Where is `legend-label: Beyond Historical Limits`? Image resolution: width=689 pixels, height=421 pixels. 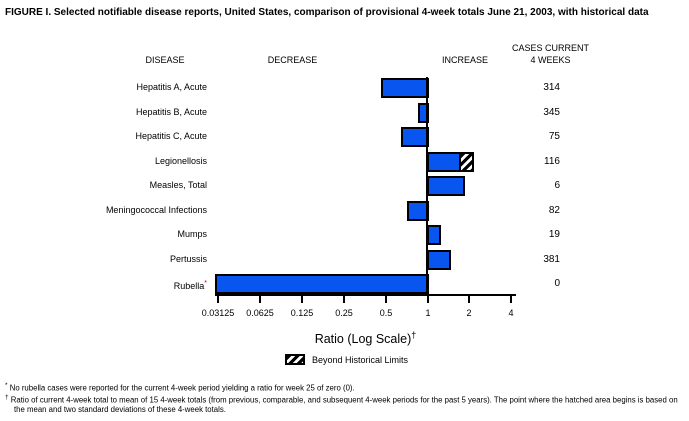 legend-label: Beyond Historical Limits is located at coordinates (360, 360).